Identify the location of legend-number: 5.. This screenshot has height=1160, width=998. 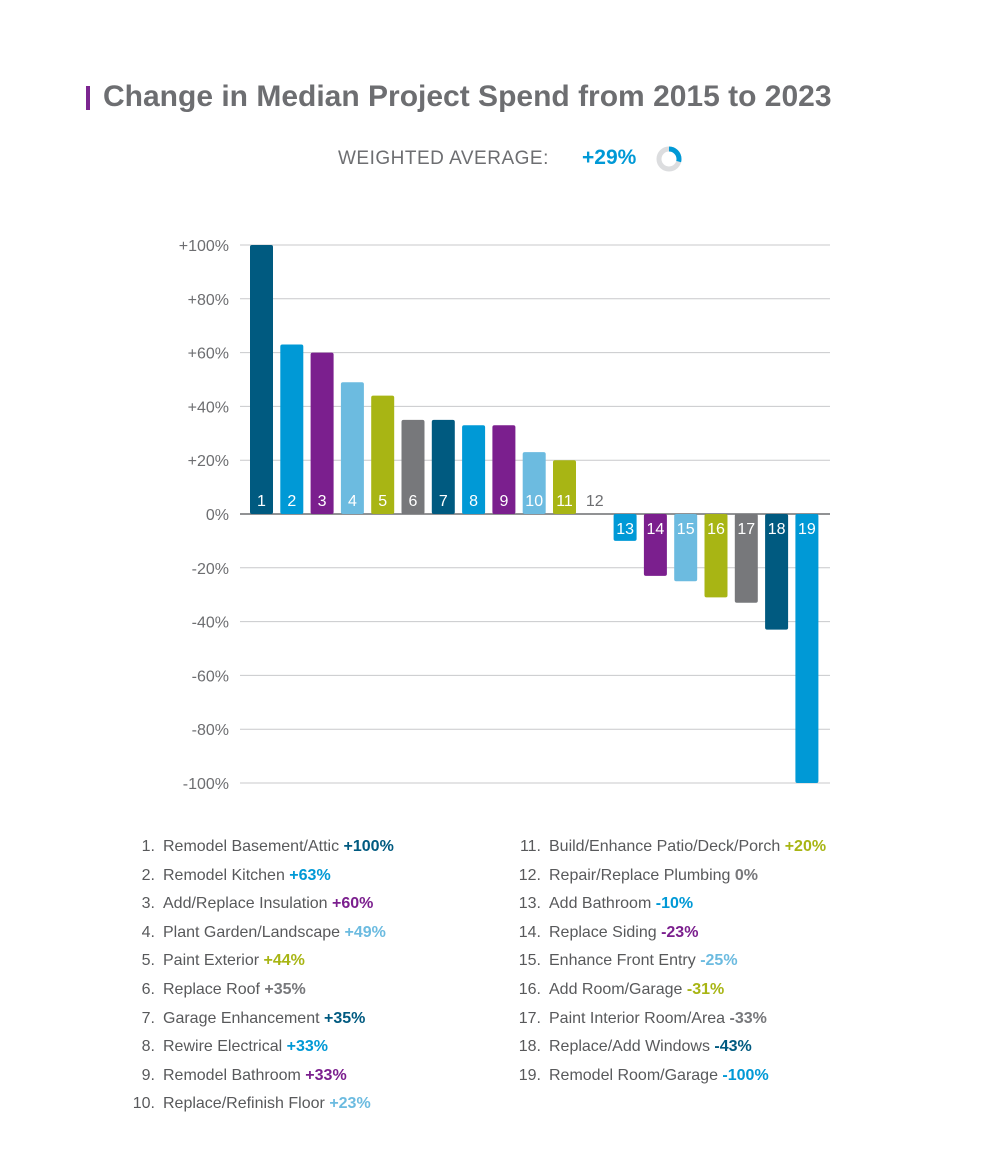
(148, 961).